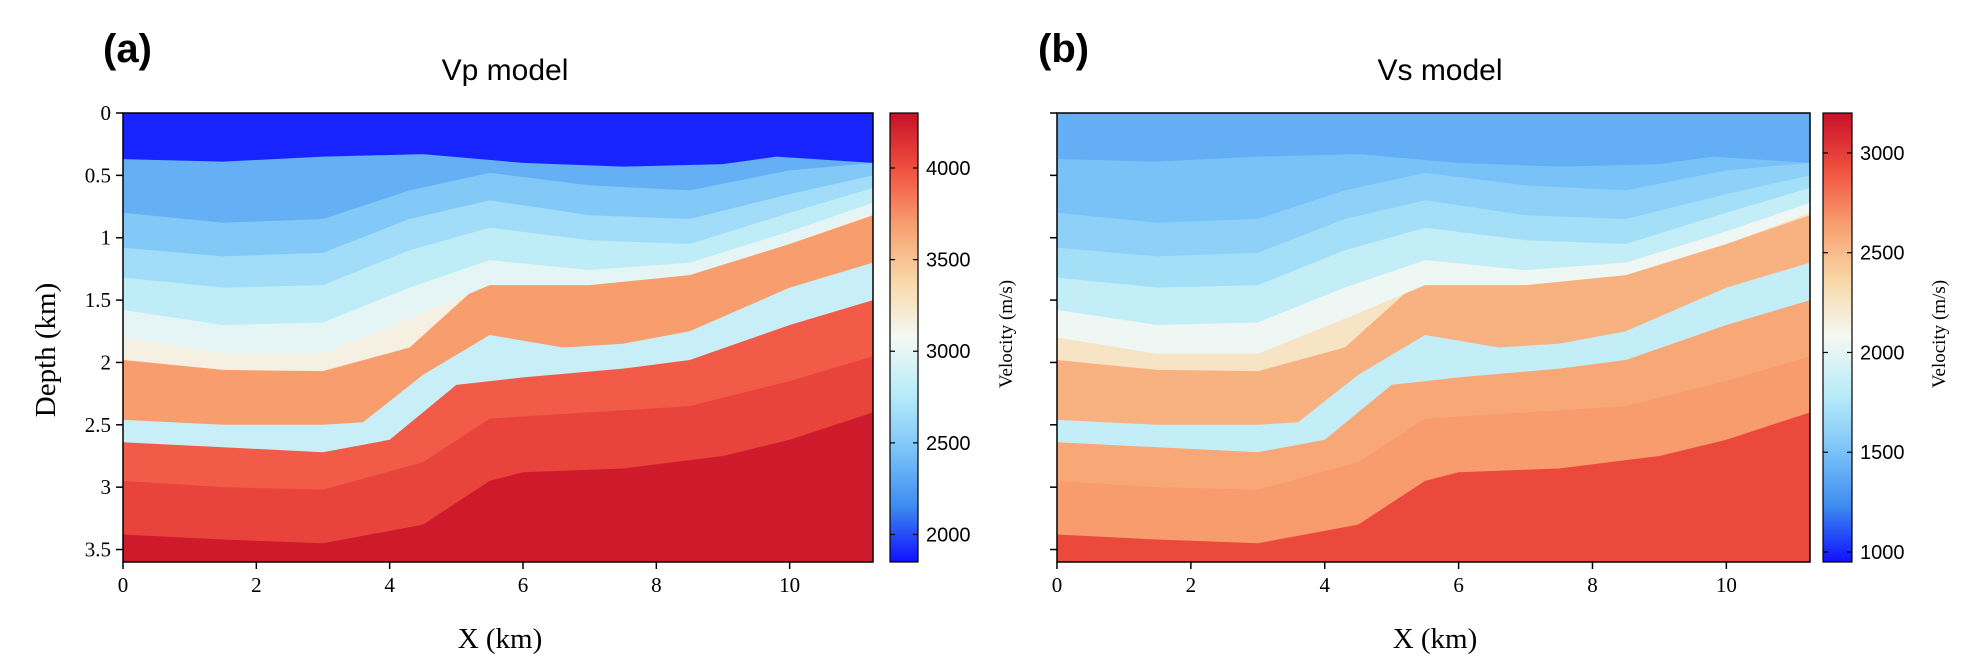  Describe the element at coordinates (948, 261) in the screenshot. I see `colorbar-tick-label: 3500` at that location.